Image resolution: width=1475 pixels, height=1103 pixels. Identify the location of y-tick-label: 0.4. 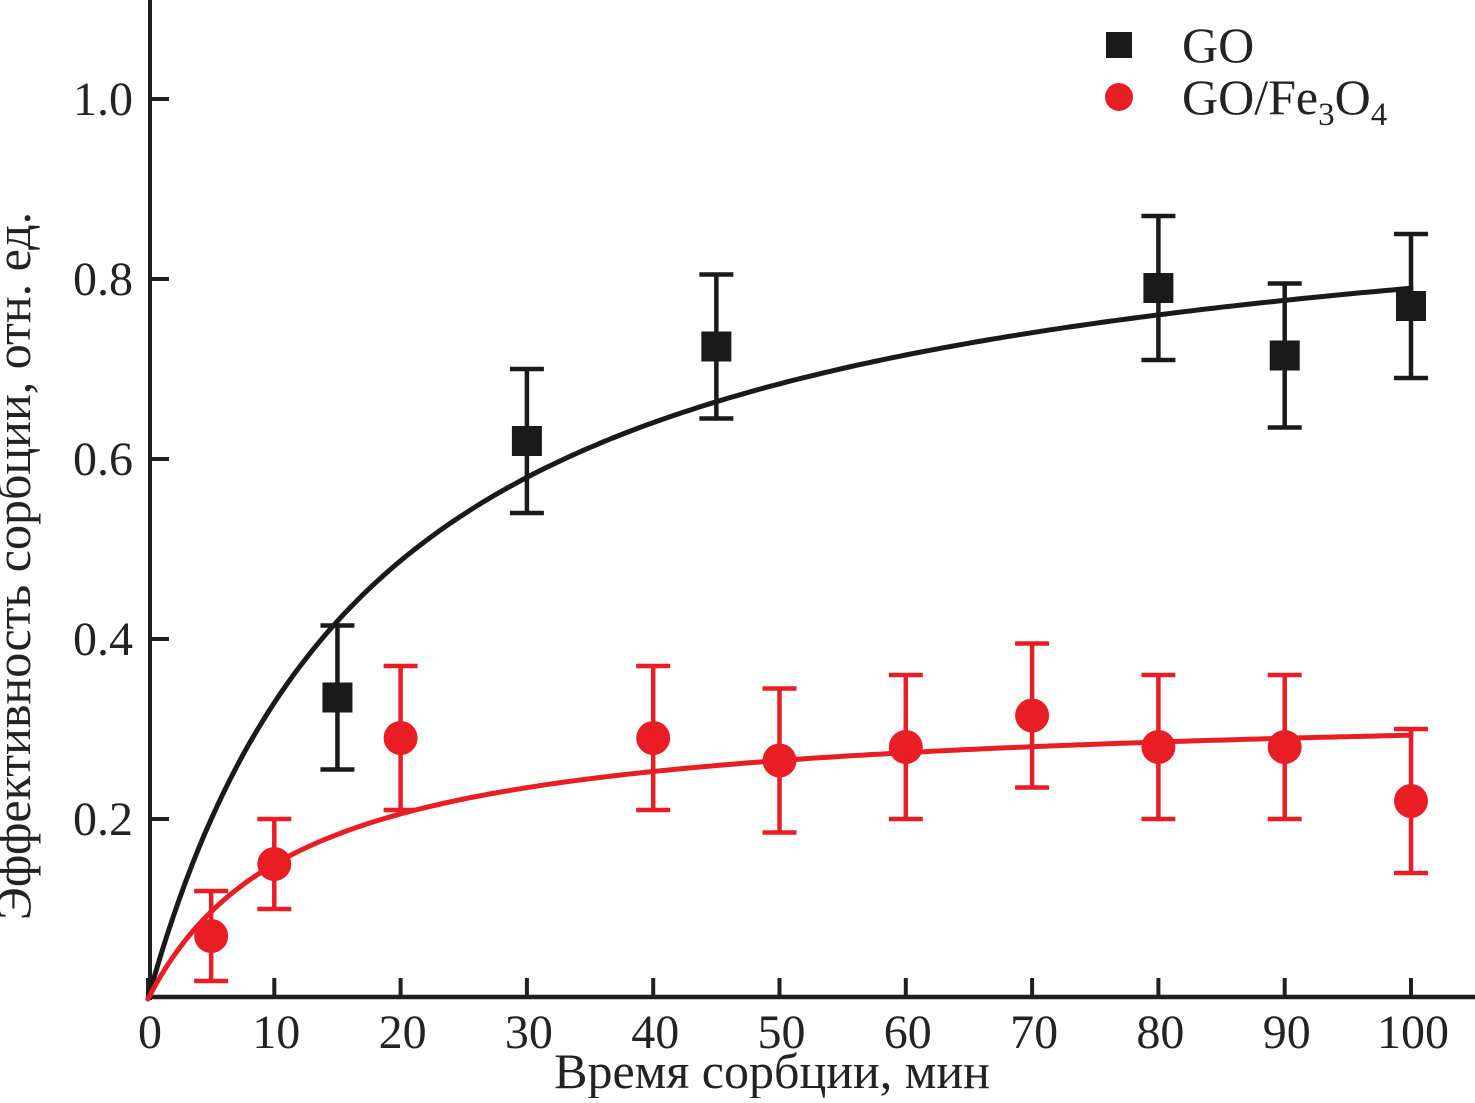
(103, 639).